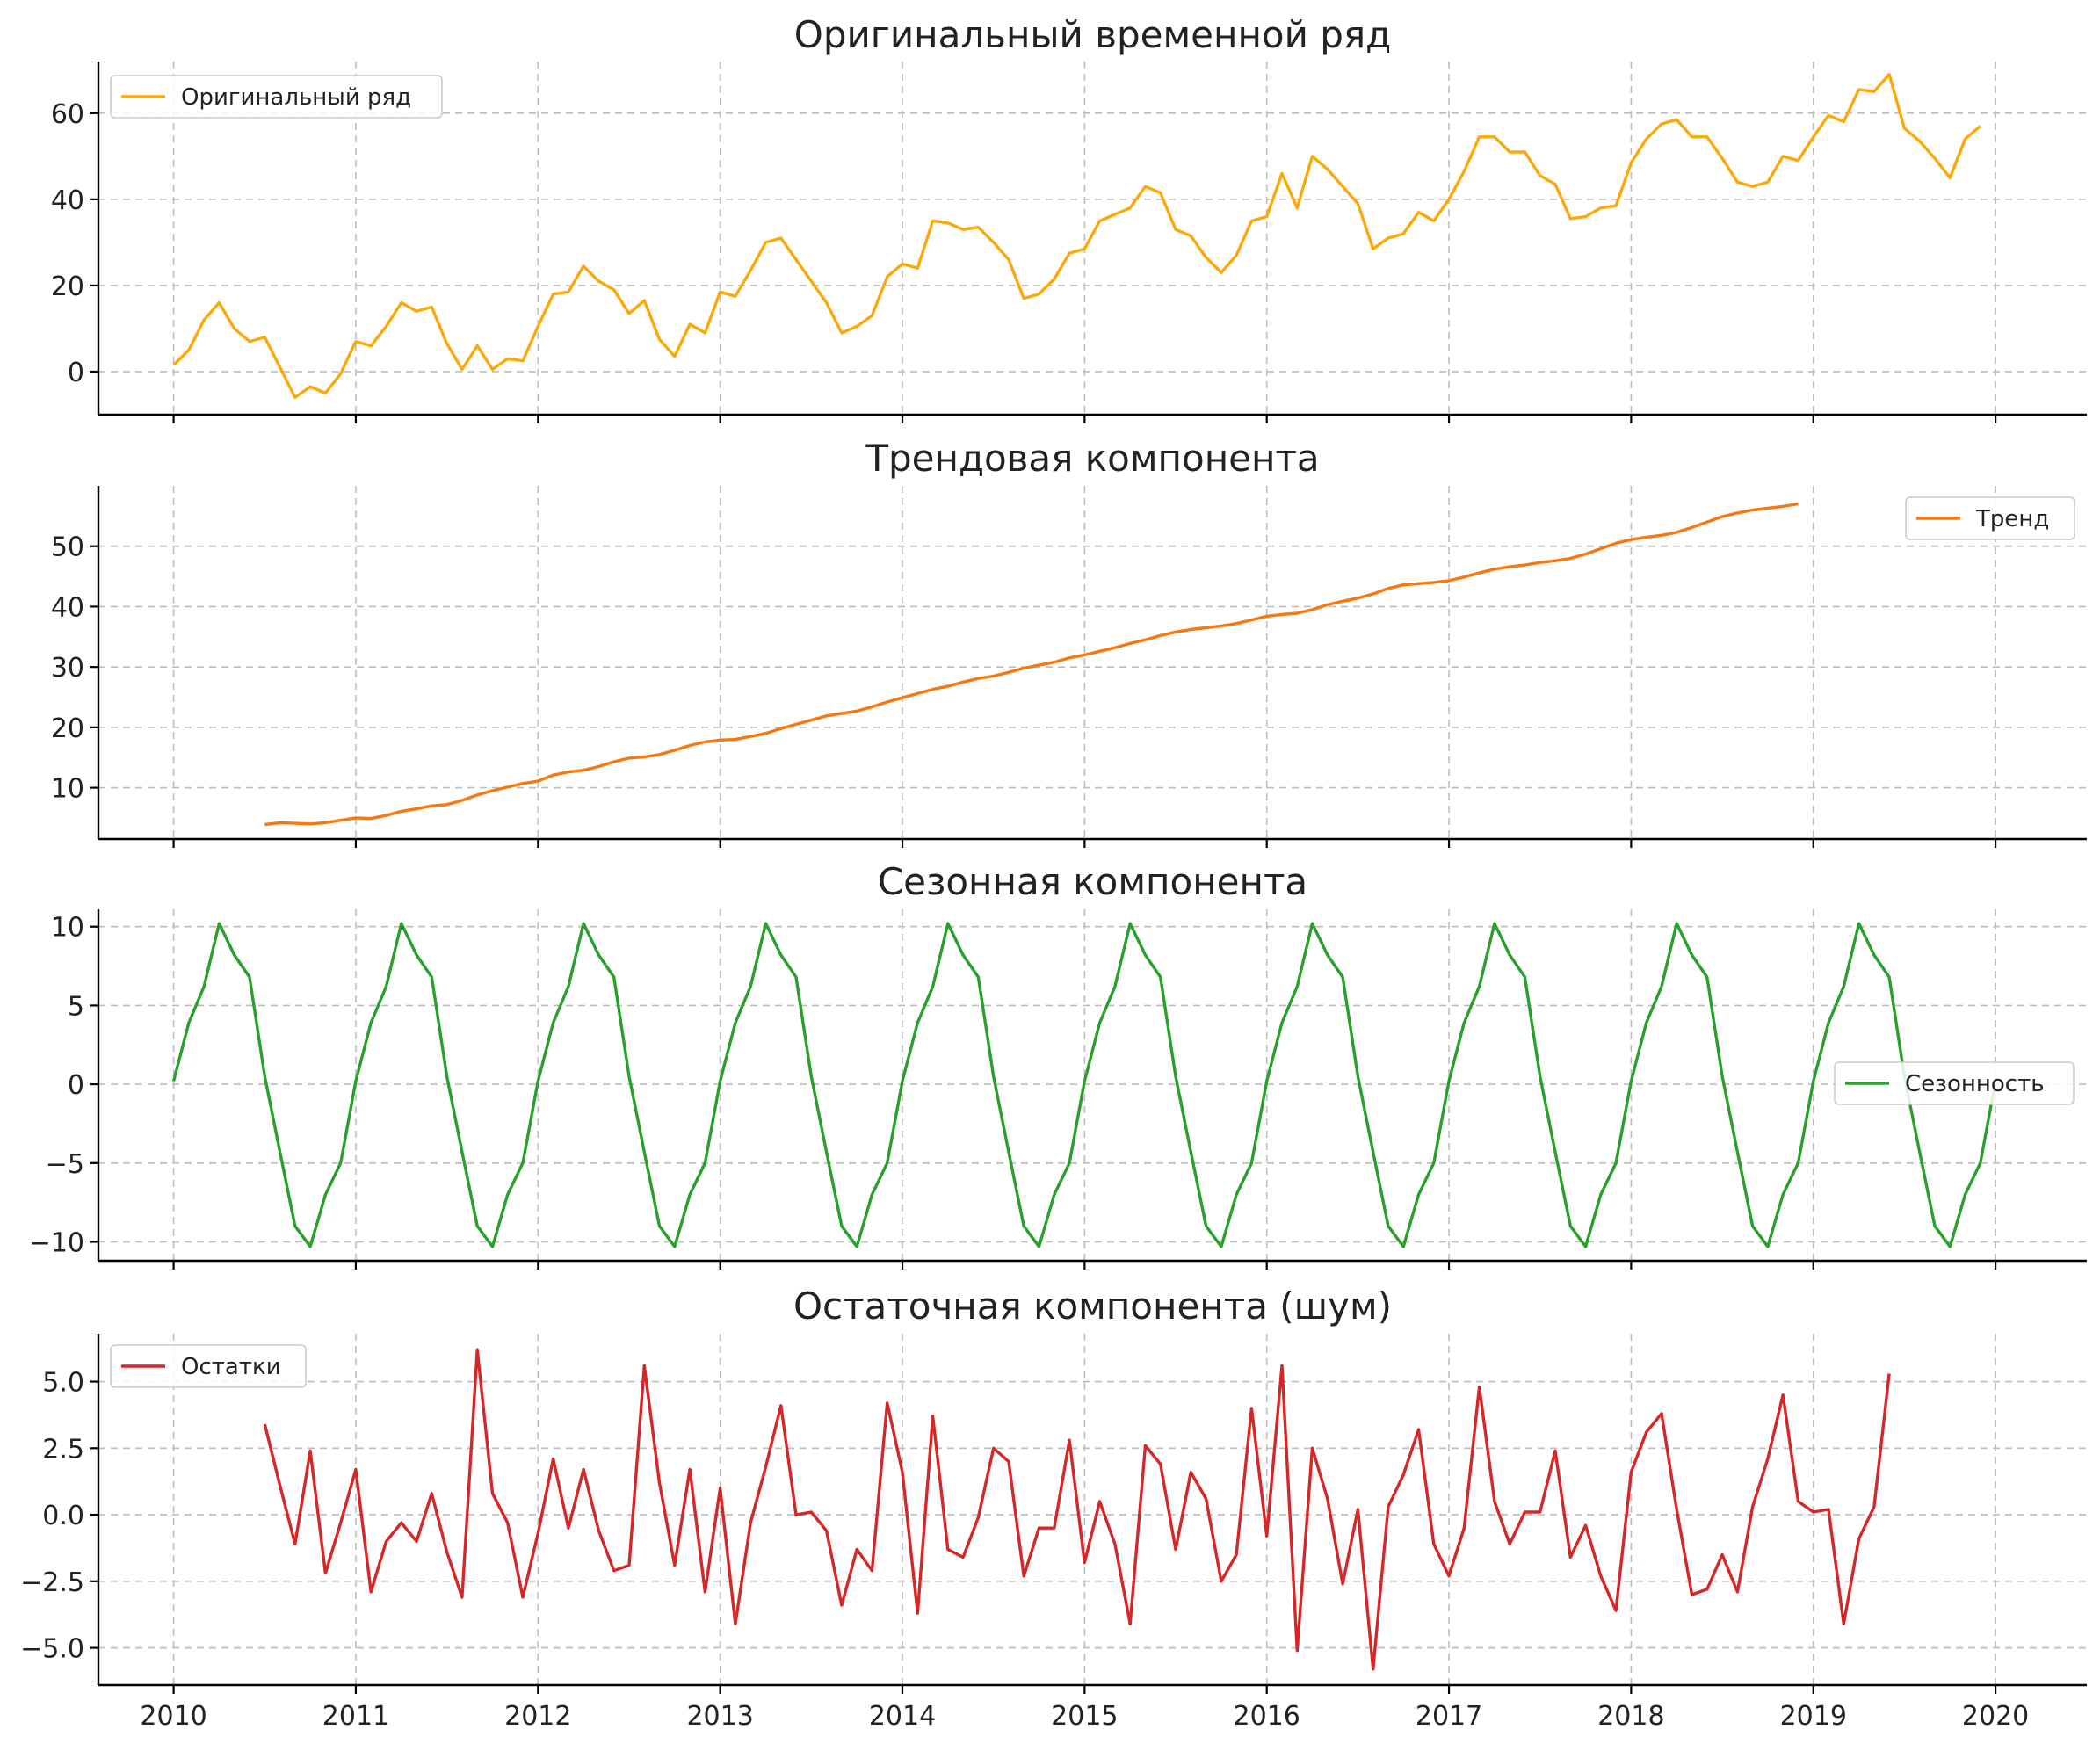 The height and width of the screenshot is (1744, 2100). Describe the element at coordinates (1092, 458) in the screenshot. I see `panel-title: Трендовая компонента` at that location.